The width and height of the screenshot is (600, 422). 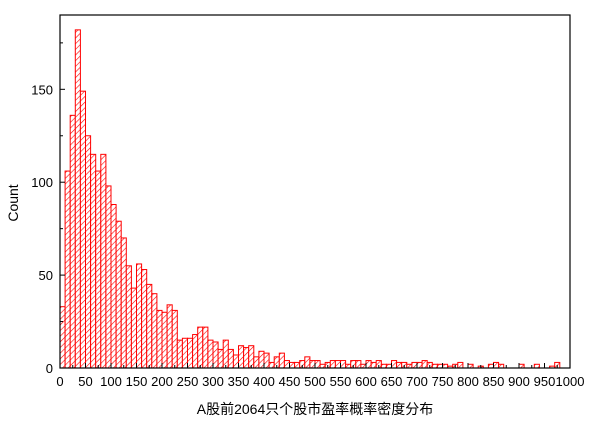 What do you see at coordinates (468, 381) in the screenshot?
I see `x-tick-label: 800` at bounding box center [468, 381].